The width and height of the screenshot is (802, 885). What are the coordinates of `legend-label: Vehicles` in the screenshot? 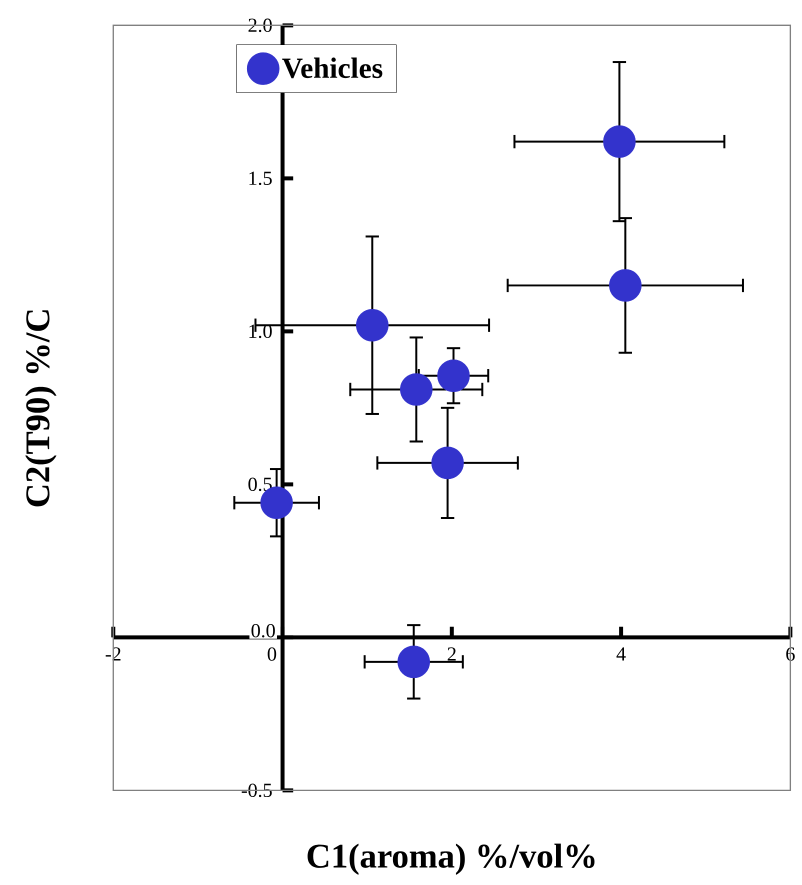 It's located at (332, 68).